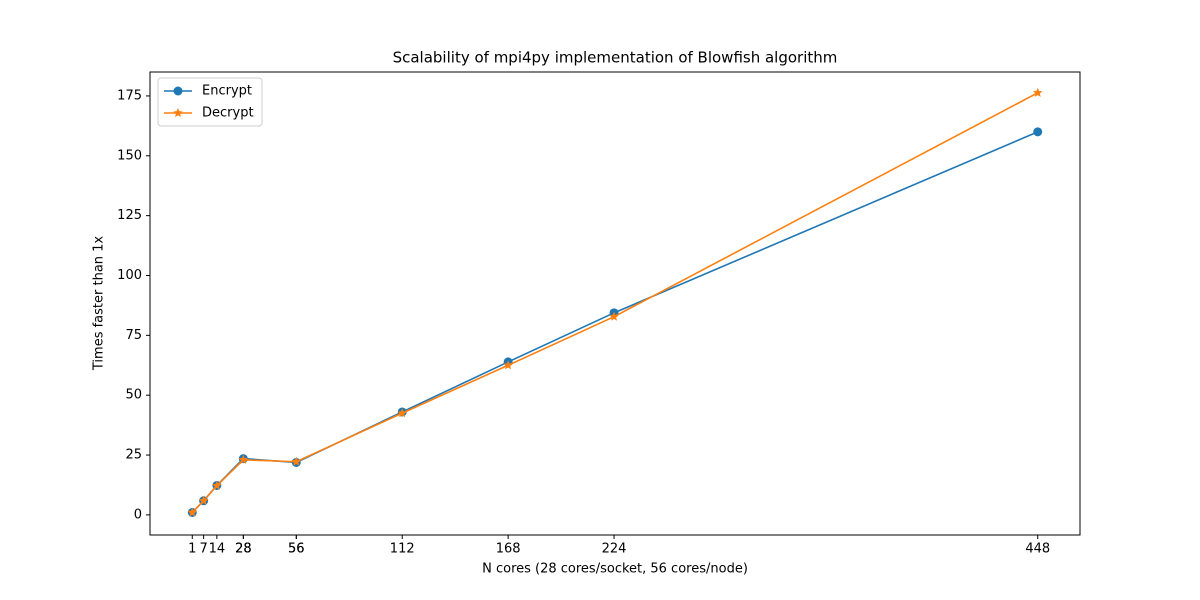 This screenshot has height=600, width=1200. I want to click on x-tick-label: 28, so click(243, 549).